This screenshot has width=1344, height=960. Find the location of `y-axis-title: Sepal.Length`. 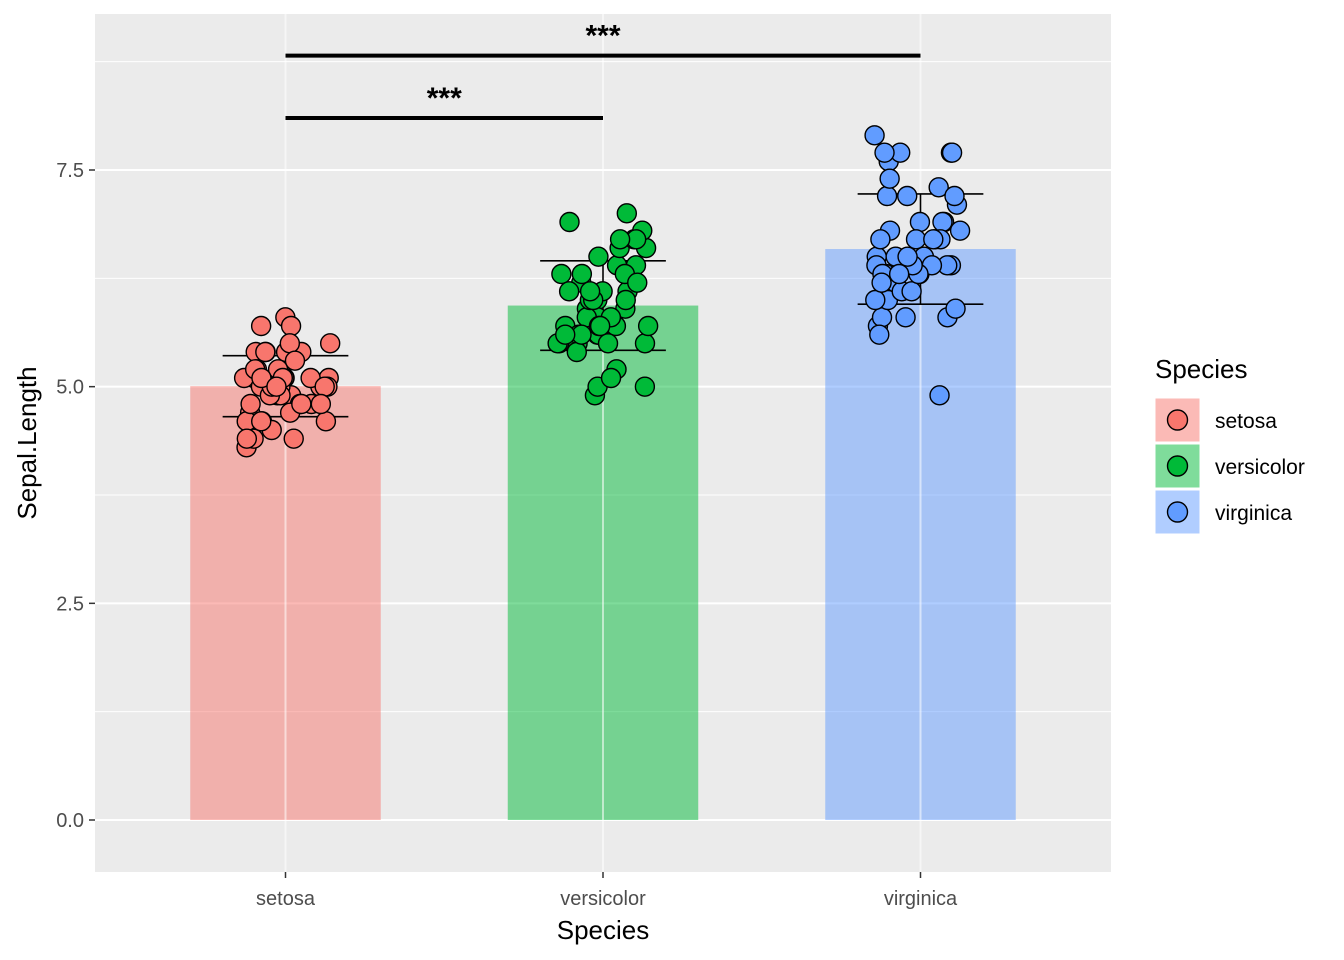

y-axis-title: Sepal.Length is located at coordinates (27, 442).